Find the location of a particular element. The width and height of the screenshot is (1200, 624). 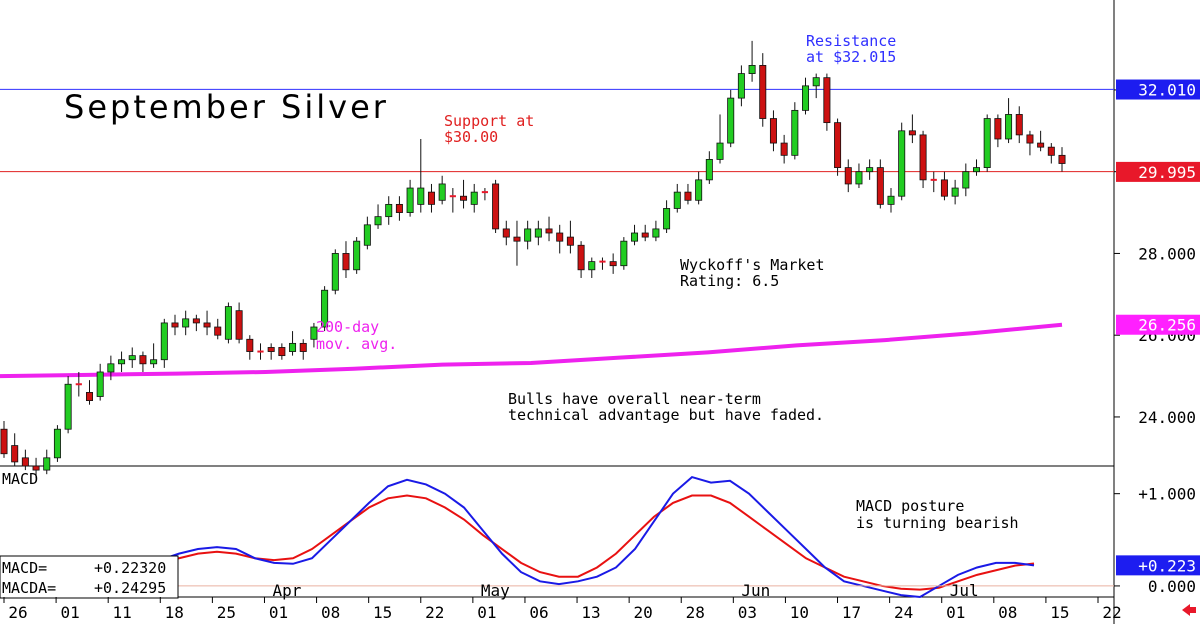

date-tick-label: 03 is located at coordinates (747, 612).